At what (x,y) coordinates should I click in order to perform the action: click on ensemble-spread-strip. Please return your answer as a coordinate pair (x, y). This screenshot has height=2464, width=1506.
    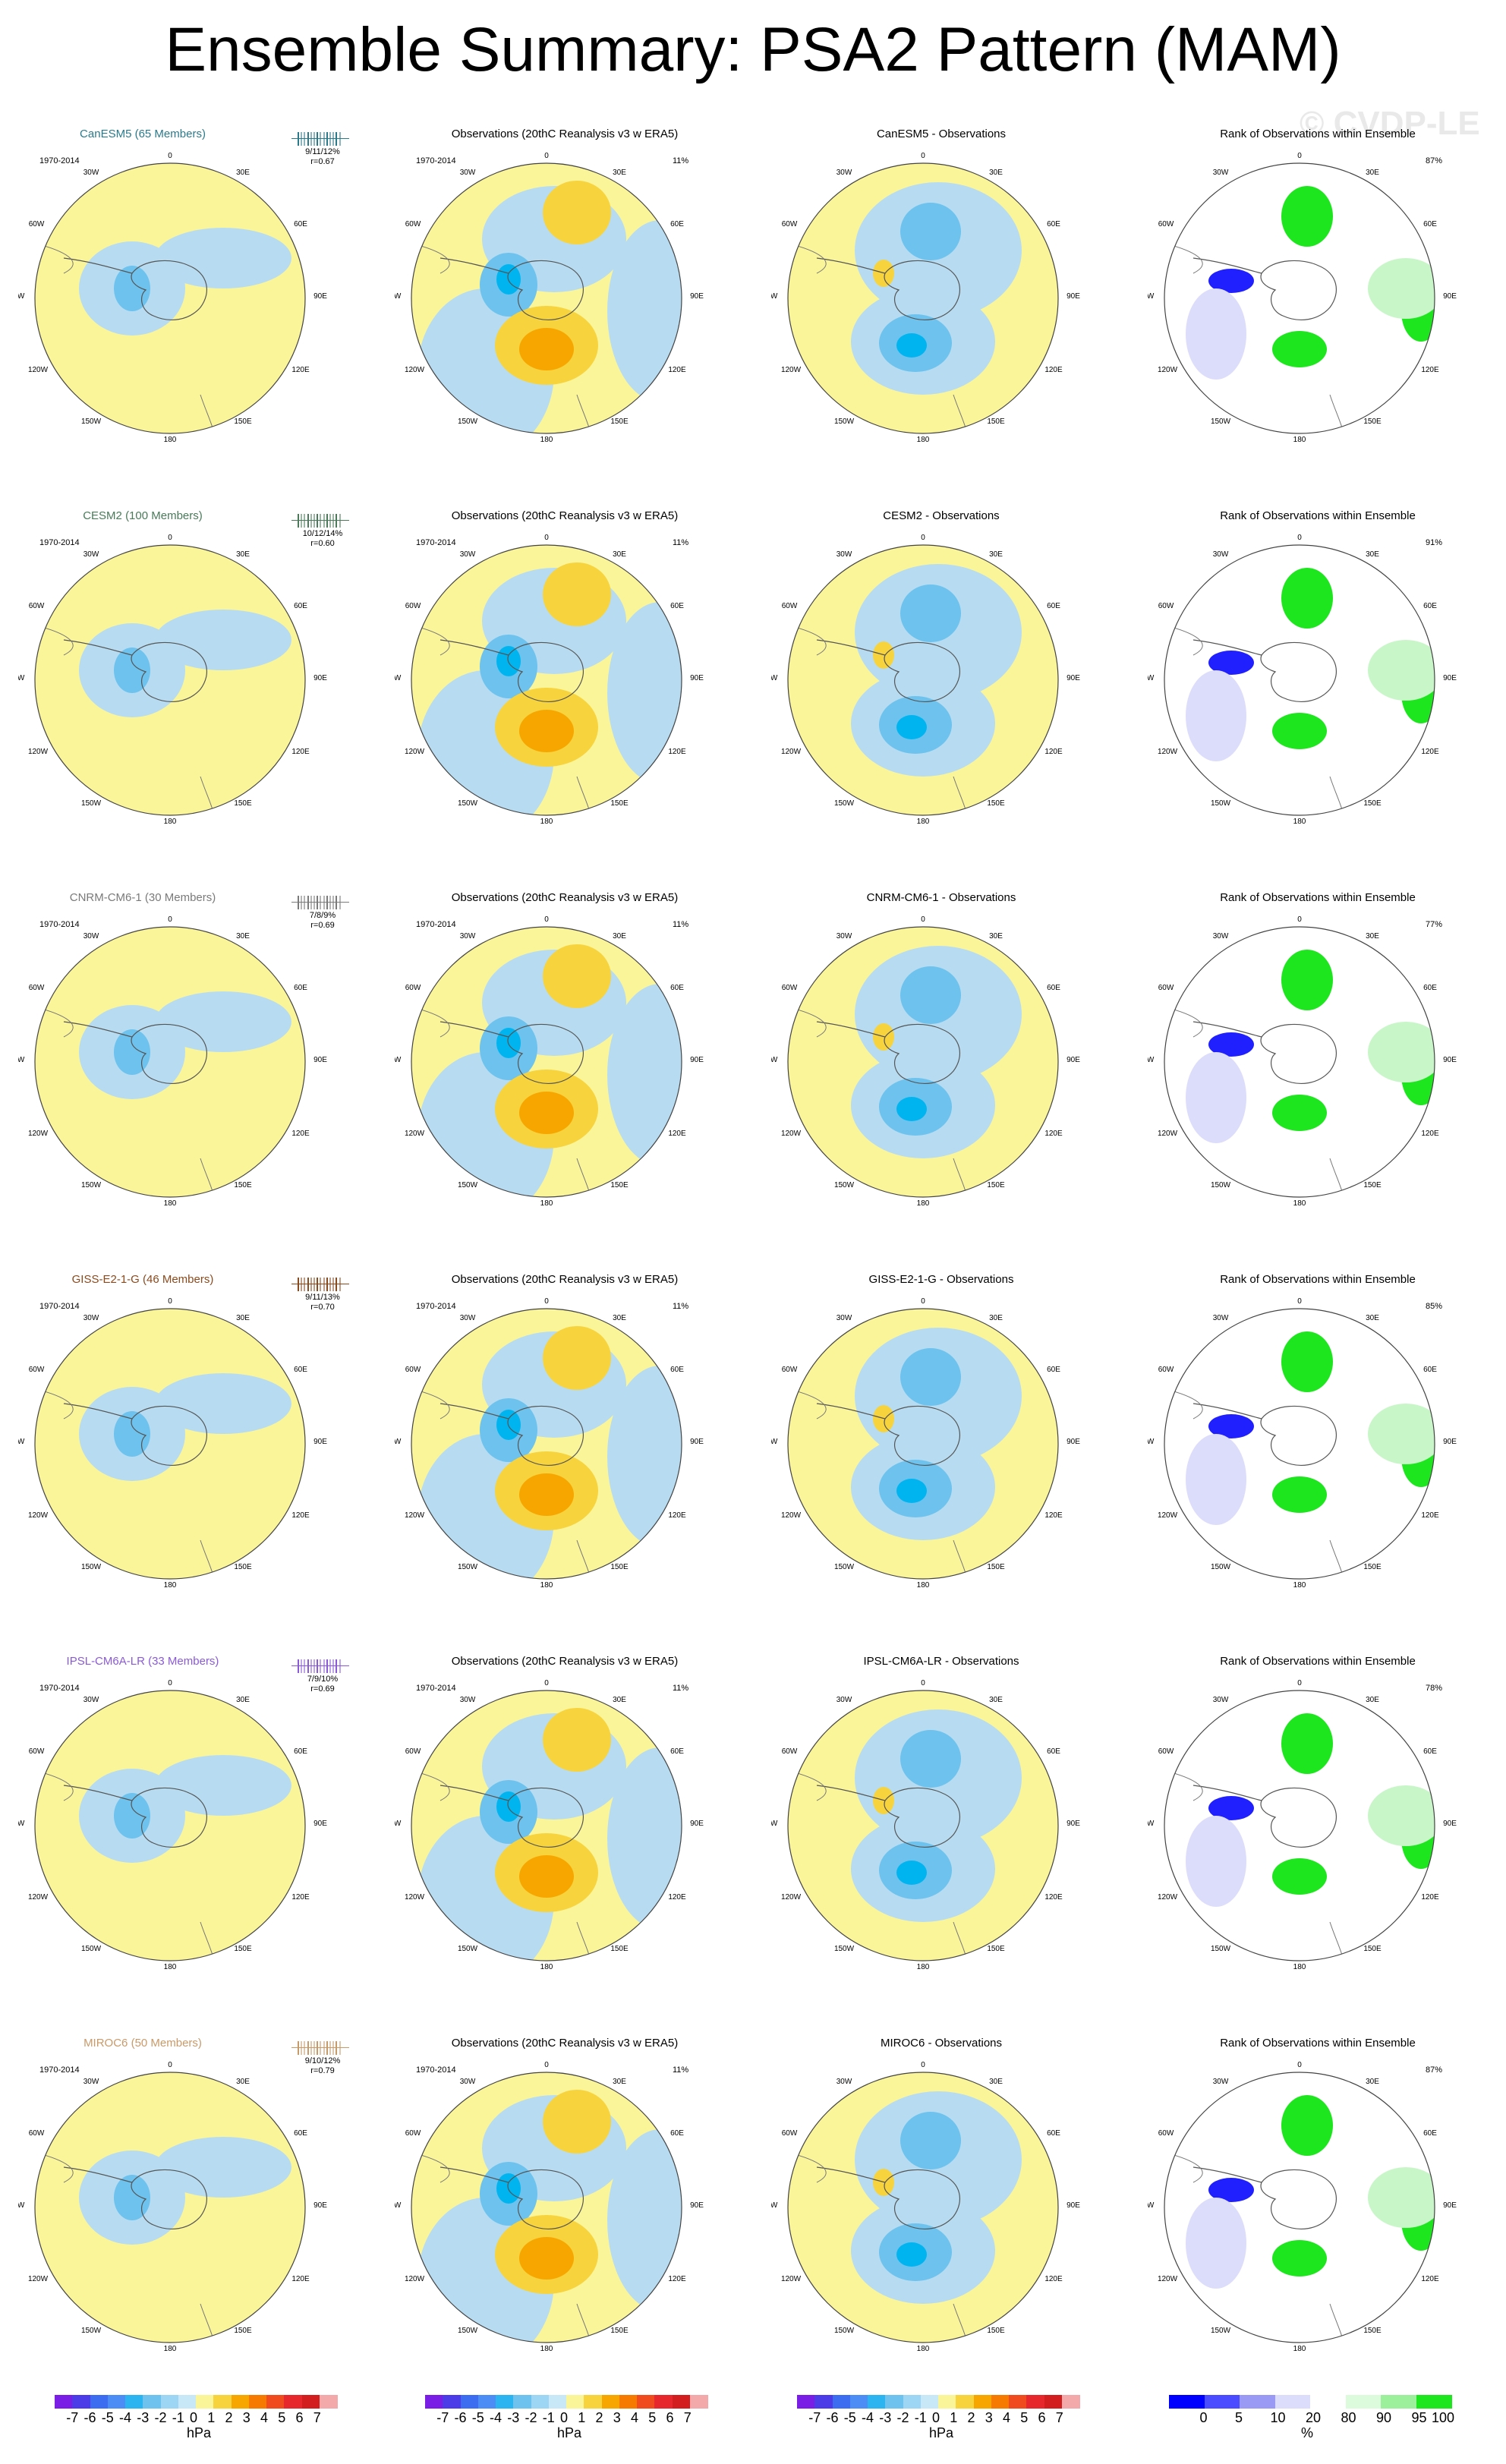
    Looking at the image, I should click on (320, 2048).